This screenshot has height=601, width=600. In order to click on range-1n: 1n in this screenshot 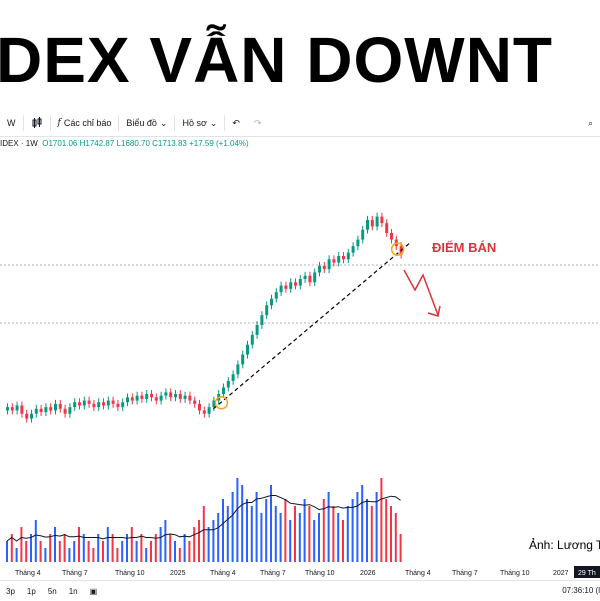, I will do `click(73, 591)`.